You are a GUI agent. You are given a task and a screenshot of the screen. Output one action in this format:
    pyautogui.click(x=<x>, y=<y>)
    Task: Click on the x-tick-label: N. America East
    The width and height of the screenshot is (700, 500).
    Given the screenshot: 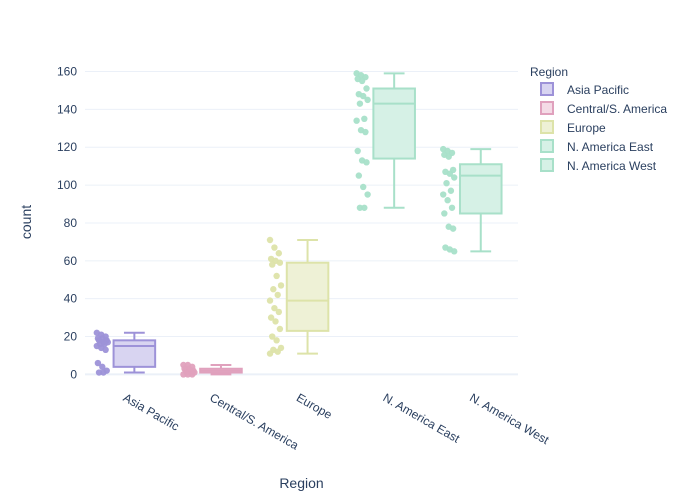 What is the action you would take?
    pyautogui.click(x=422, y=417)
    